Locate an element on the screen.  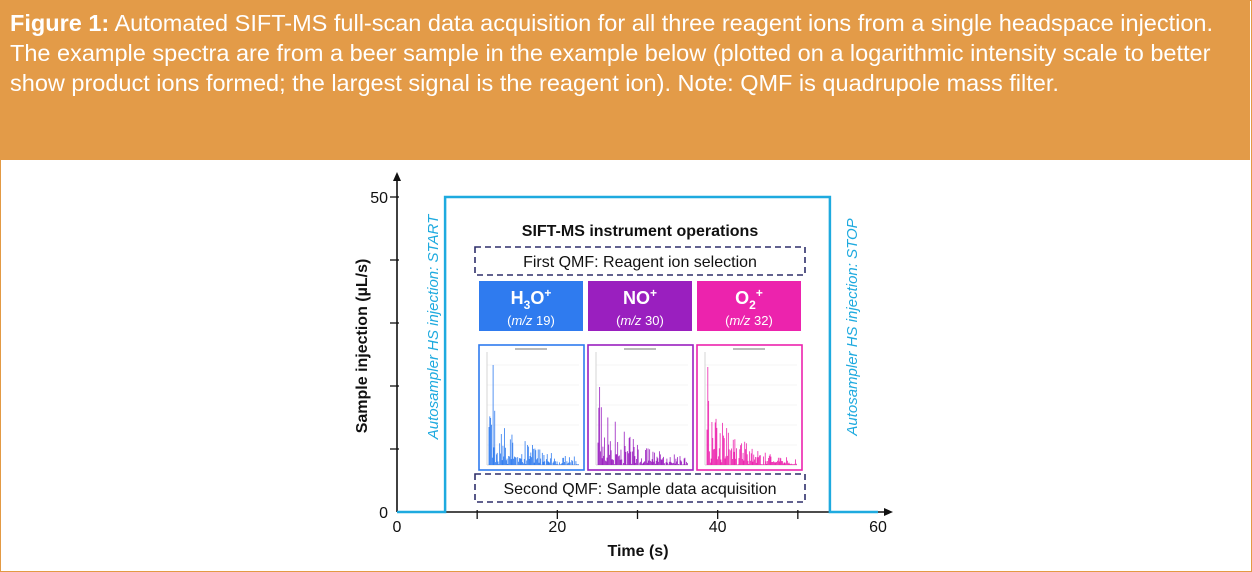
svg-text: (m/z 32) is located at coordinates (749, 320).